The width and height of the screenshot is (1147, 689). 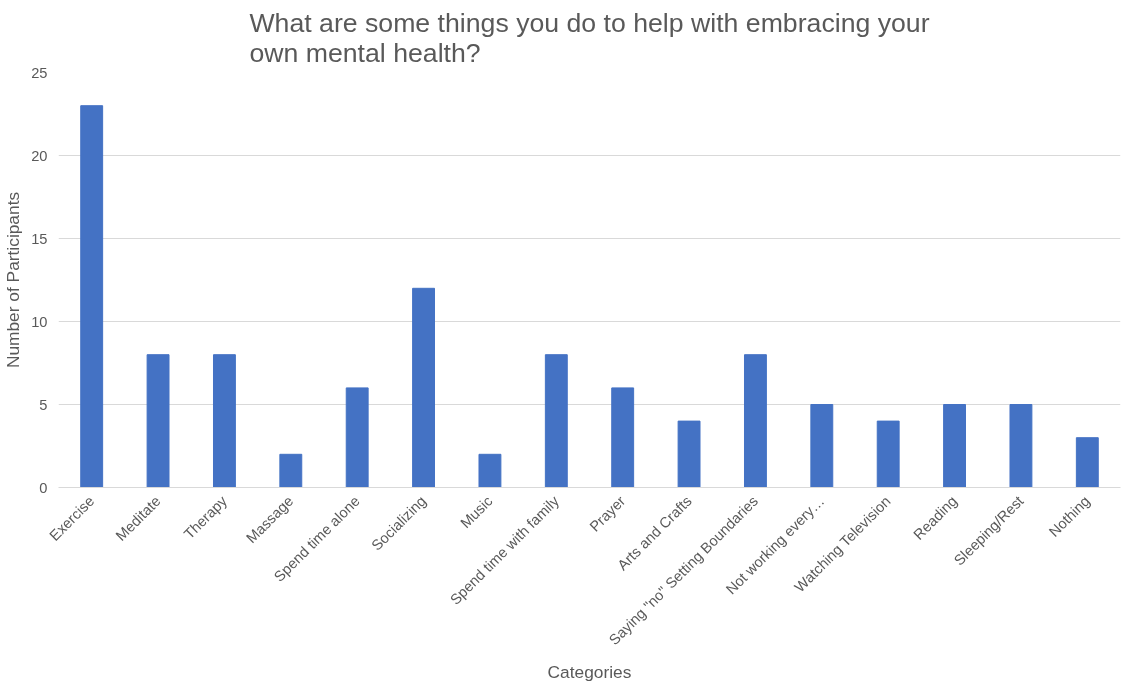 What do you see at coordinates (43, 487) in the screenshot?
I see `y-tick-label: 0` at bounding box center [43, 487].